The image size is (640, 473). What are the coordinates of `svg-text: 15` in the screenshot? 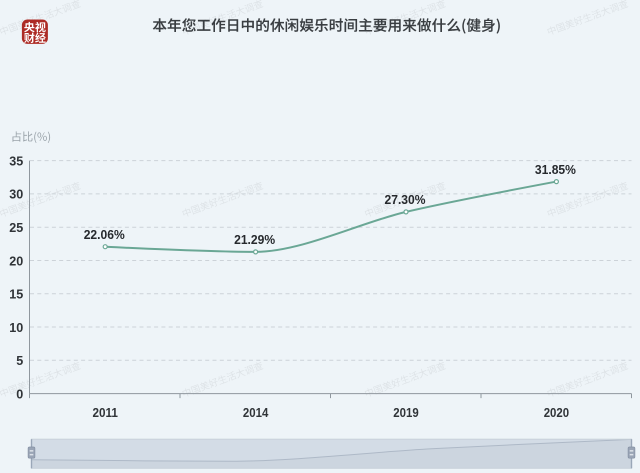 It's located at (16, 294).